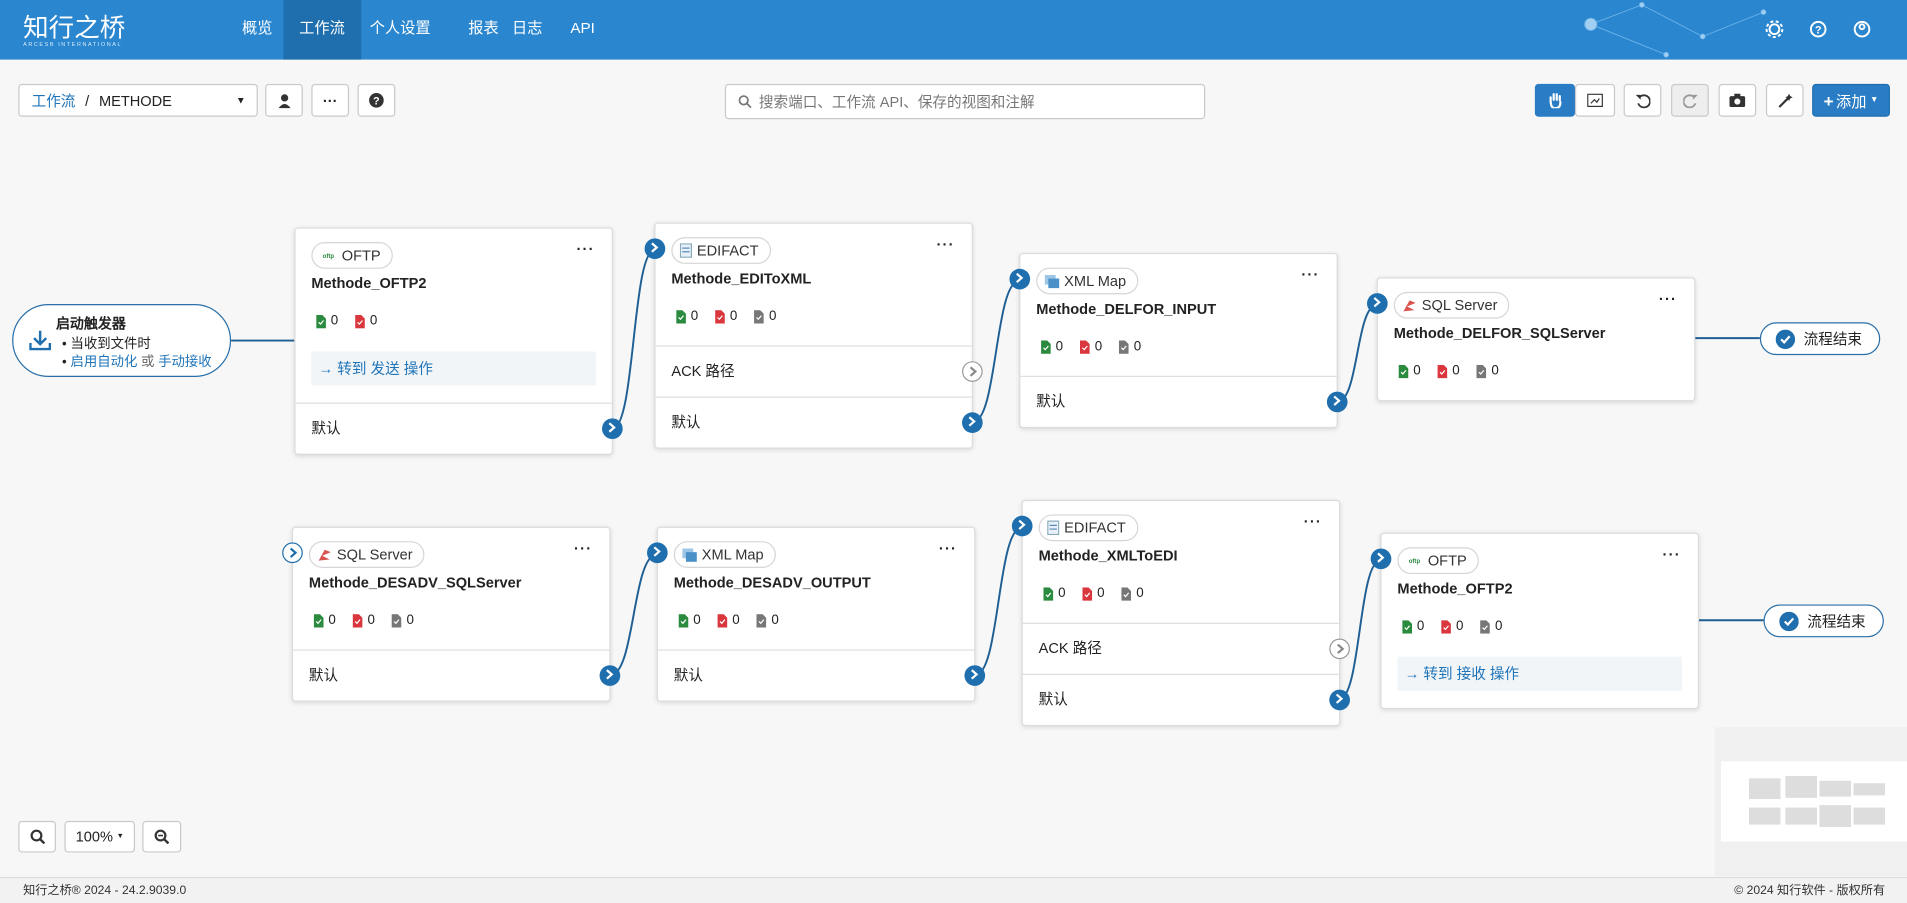 The width and height of the screenshot is (1907, 903). What do you see at coordinates (1690, 100) in the screenshot?
I see `redo-button` at bounding box center [1690, 100].